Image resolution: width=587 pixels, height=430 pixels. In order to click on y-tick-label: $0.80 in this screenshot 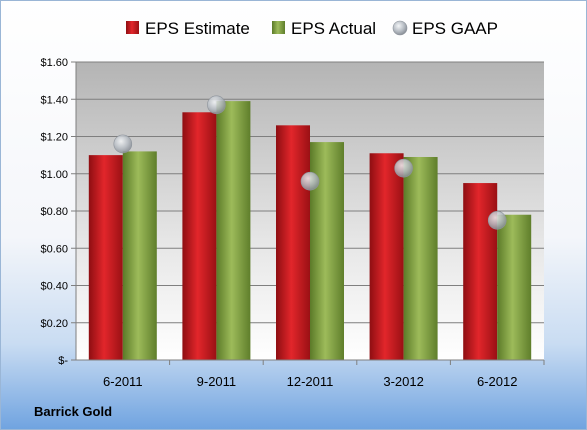, I will do `click(54, 212)`.